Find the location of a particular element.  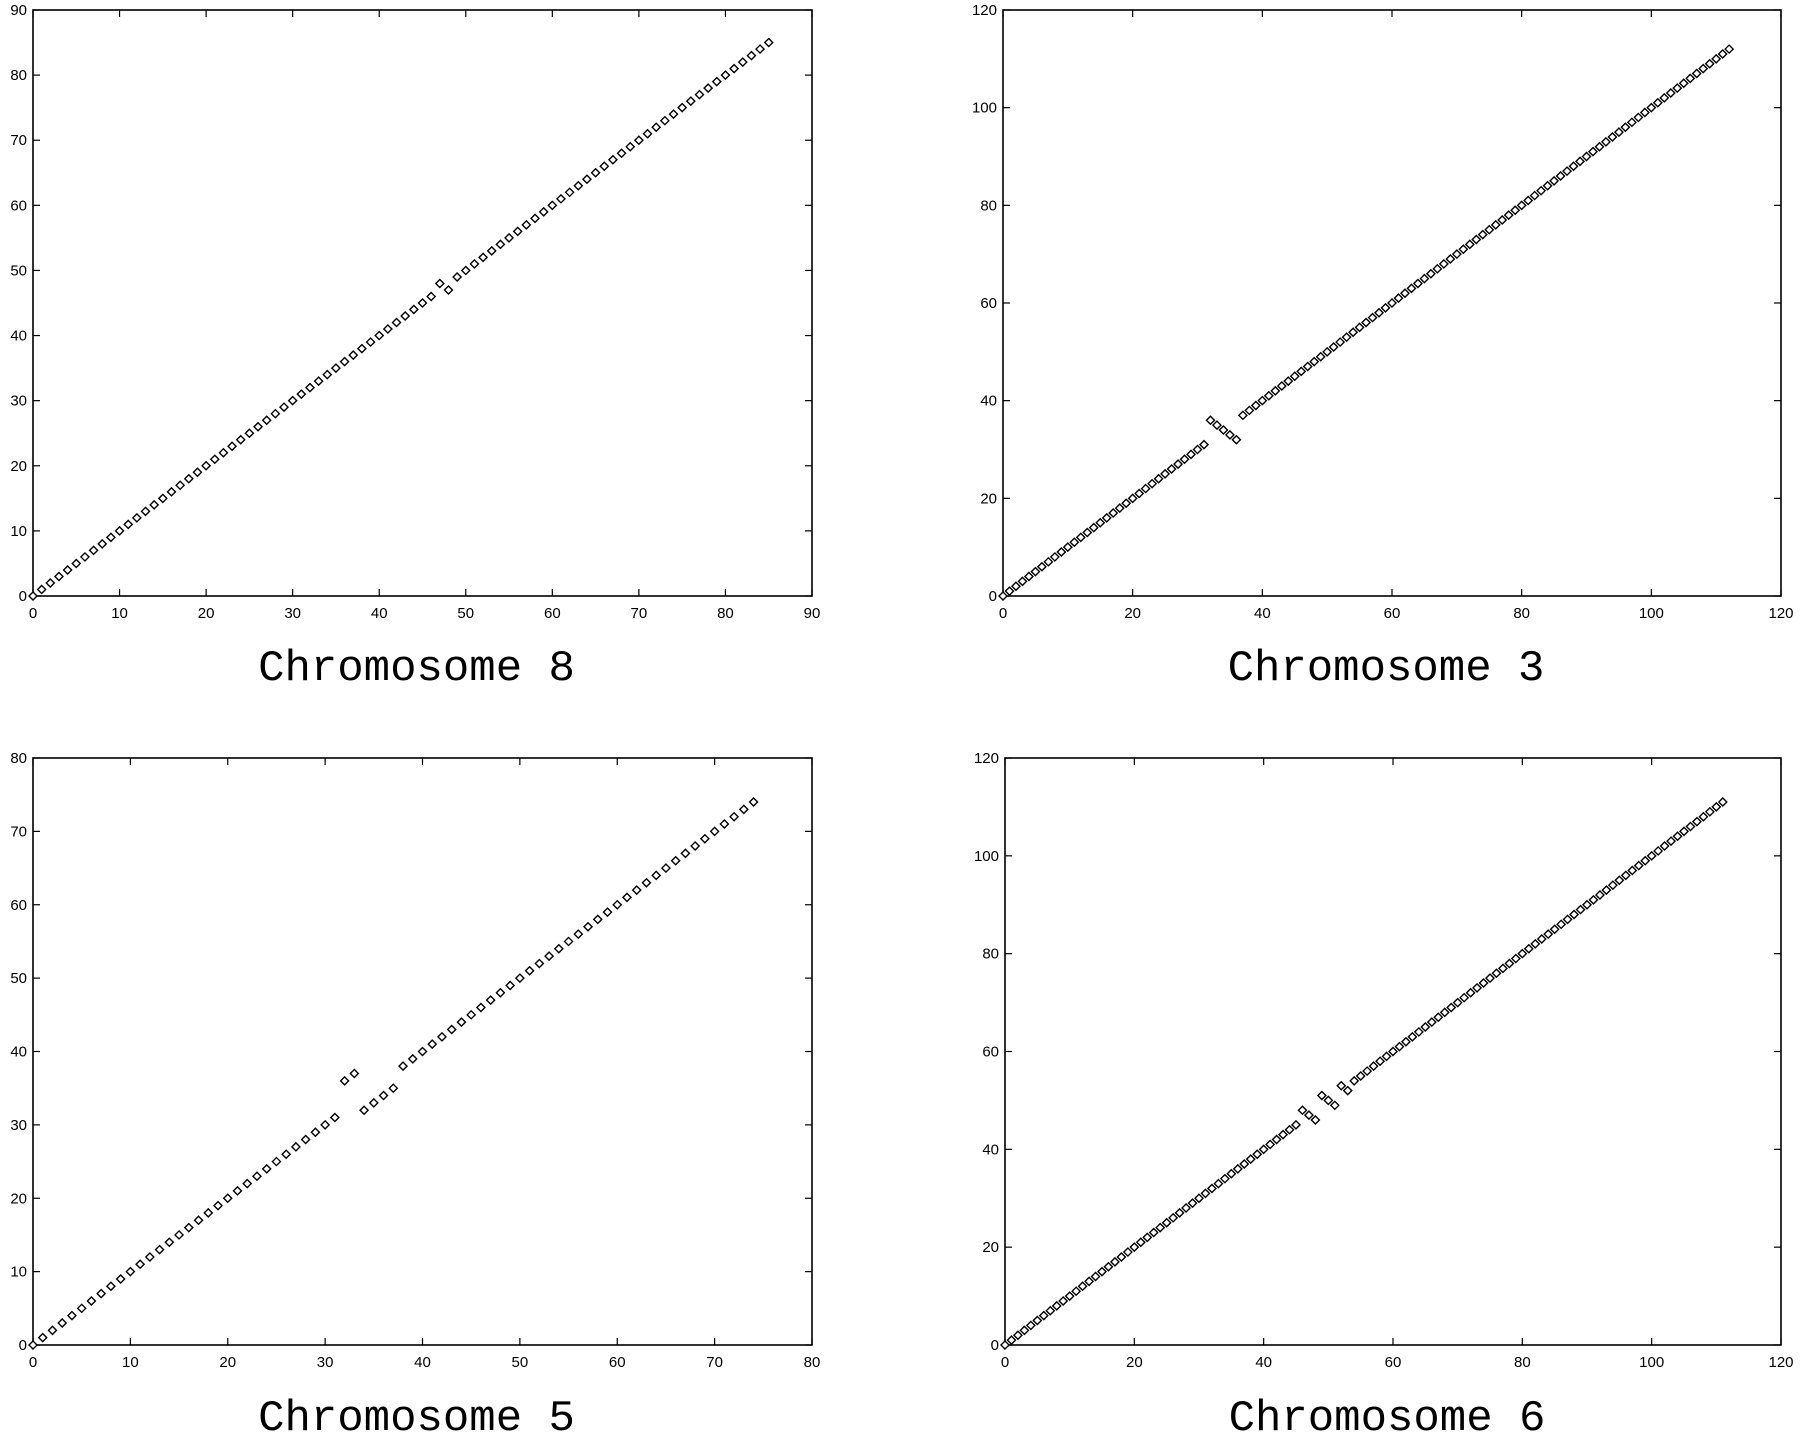

chromosome-8-y-tick-label: 50 is located at coordinates (18, 270).